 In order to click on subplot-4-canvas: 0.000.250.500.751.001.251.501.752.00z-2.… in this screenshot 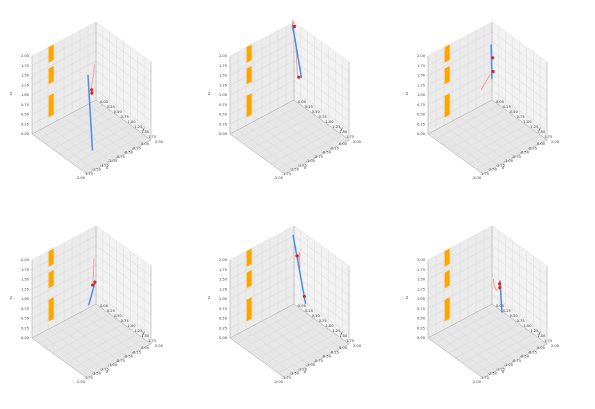, I will do `click(87, 304)`.